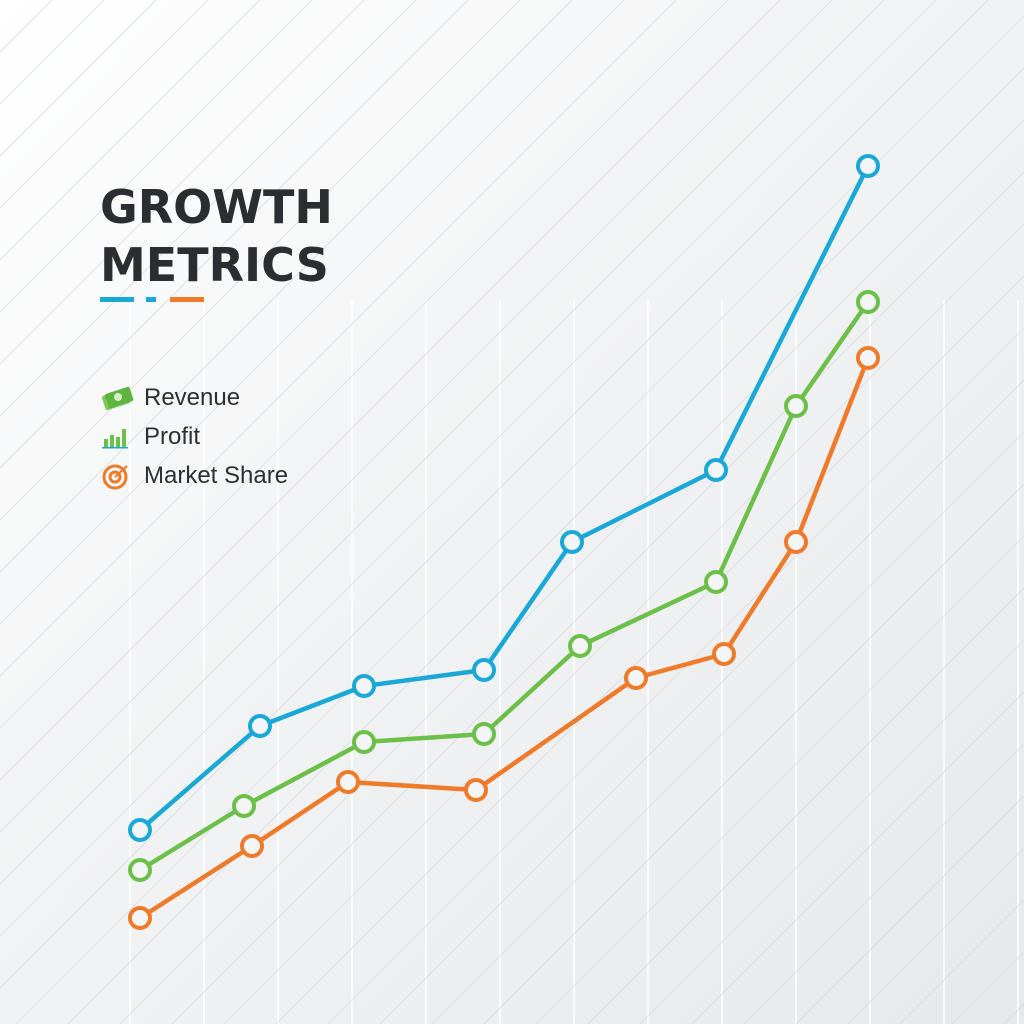  I want to click on legend-label: Market Share, so click(216, 475).